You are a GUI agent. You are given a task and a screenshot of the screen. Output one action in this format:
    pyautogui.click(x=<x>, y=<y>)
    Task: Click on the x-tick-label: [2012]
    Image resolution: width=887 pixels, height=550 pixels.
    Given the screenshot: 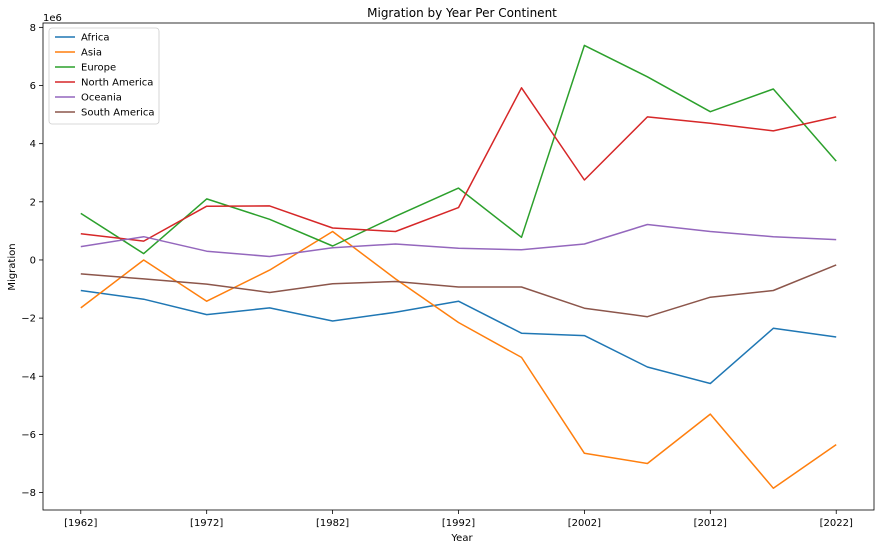 What is the action you would take?
    pyautogui.click(x=710, y=523)
    